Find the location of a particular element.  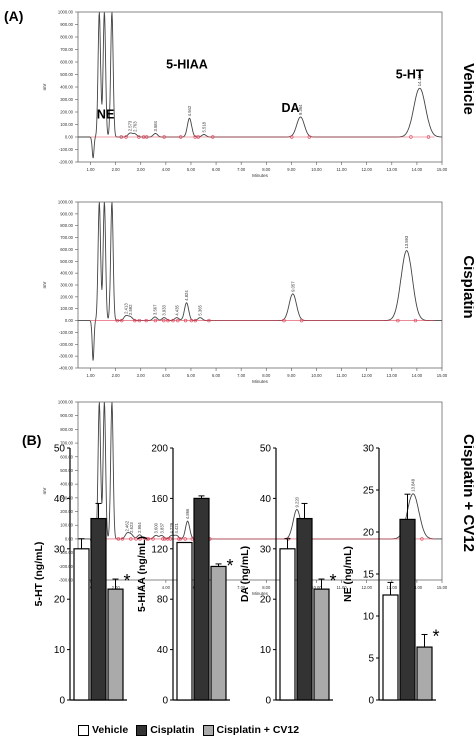

peak-retention-label: 5.365 is located at coordinates (200, 309).